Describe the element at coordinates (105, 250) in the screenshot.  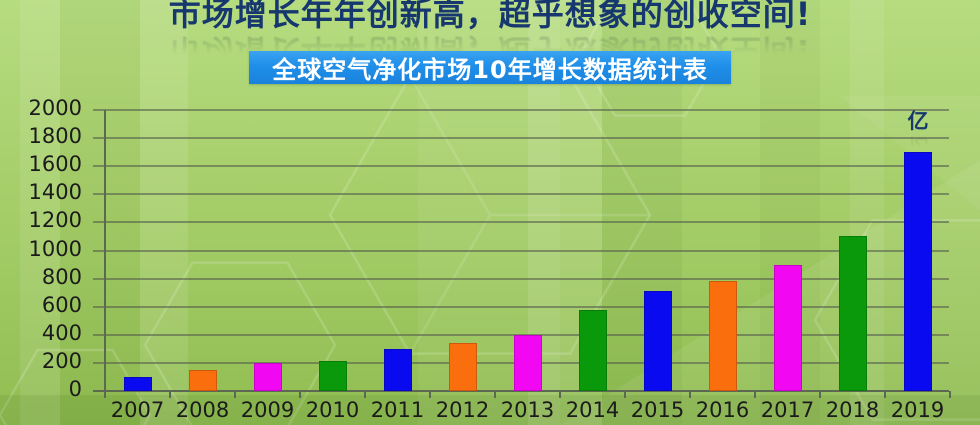
I see `y-axis-line` at that location.